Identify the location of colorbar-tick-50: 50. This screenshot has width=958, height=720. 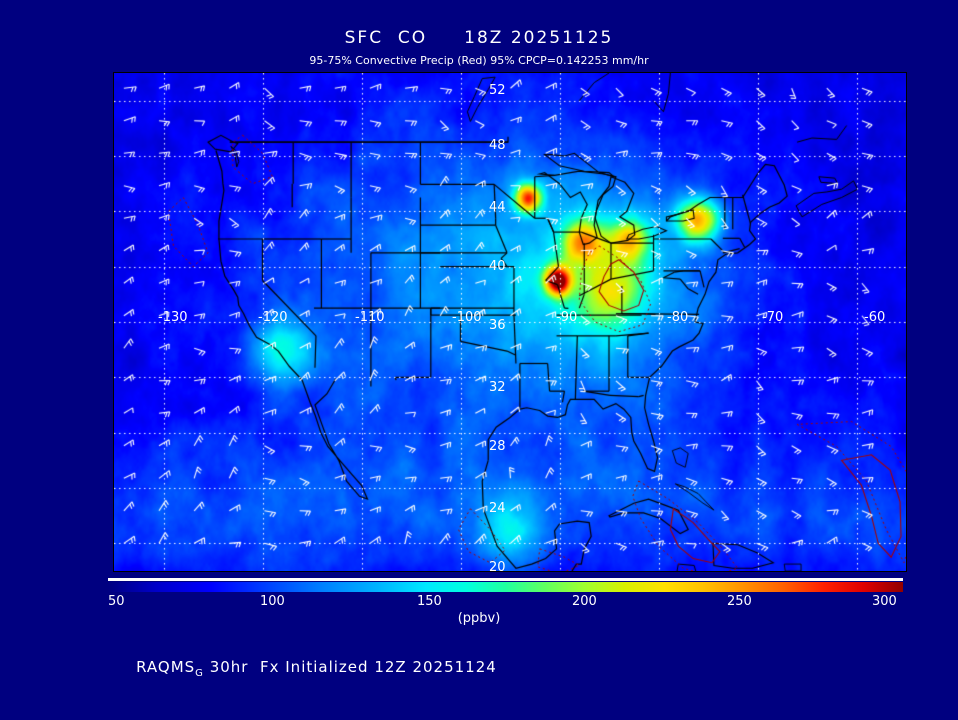
(116, 601).